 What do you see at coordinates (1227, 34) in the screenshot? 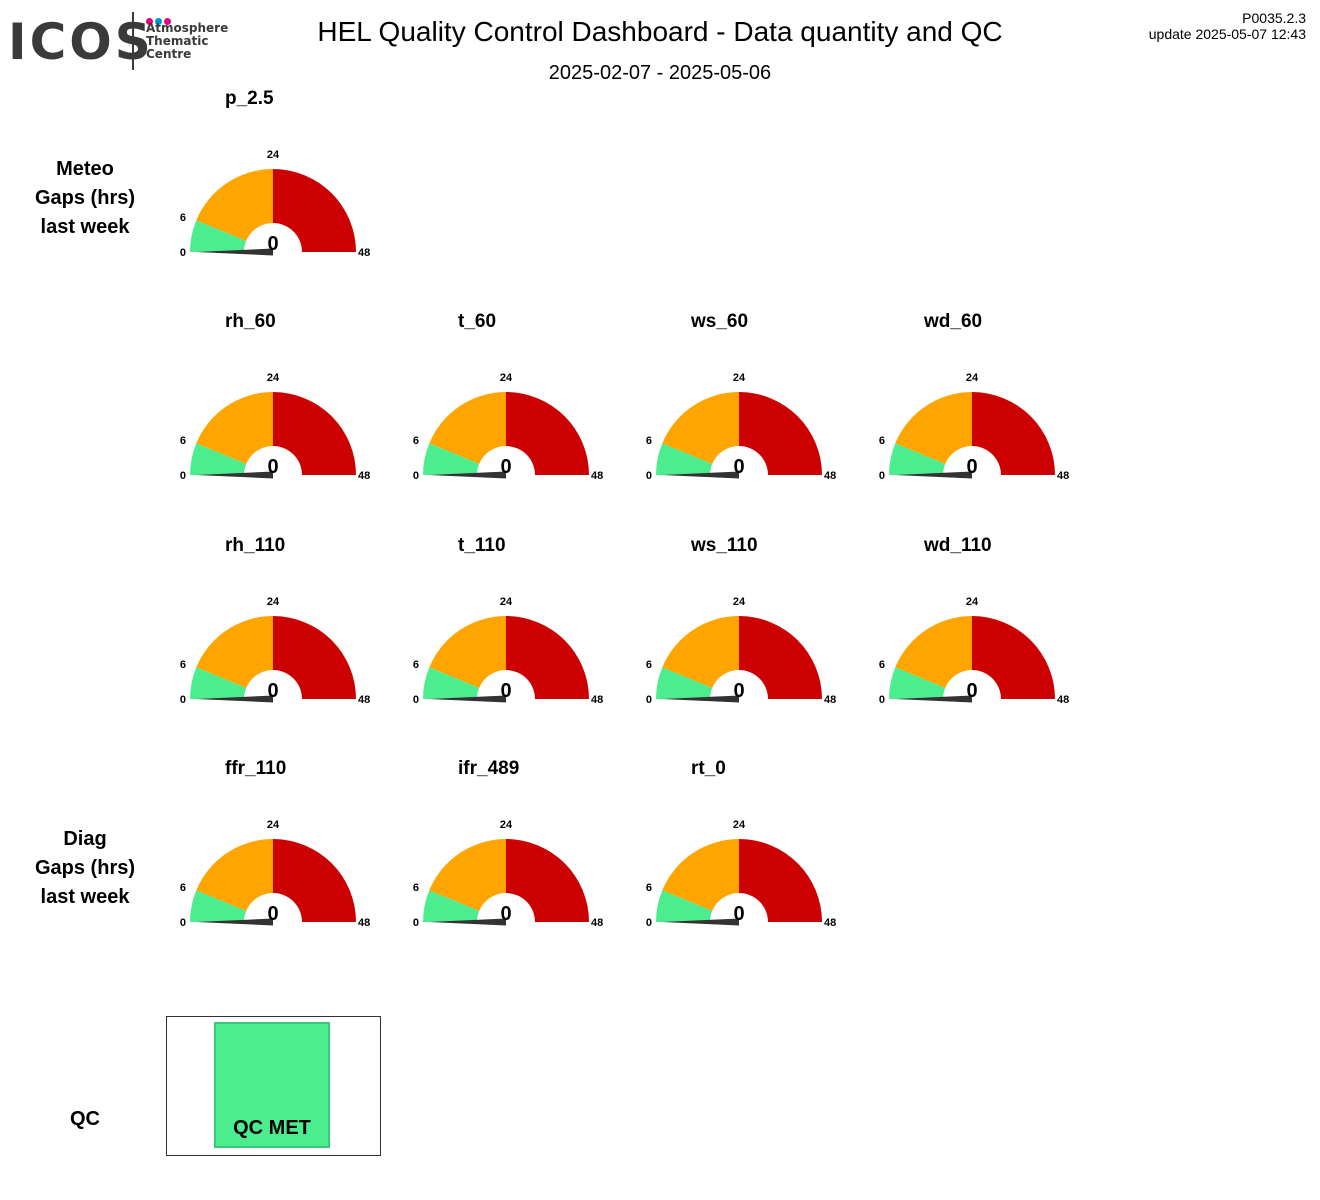
I see `update-timestamp: update 2025-05-07 12:43` at bounding box center [1227, 34].